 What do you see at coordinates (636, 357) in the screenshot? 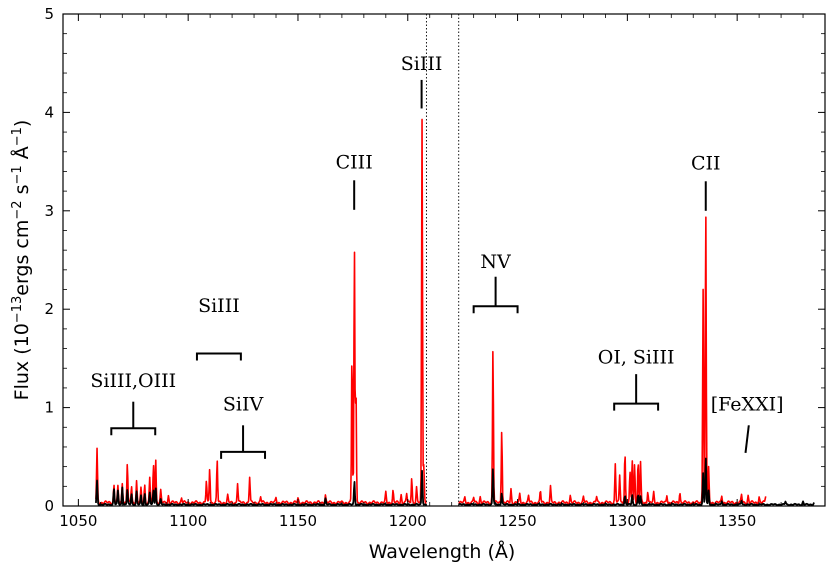
I see `line-label-oi-siii: OI, SiIII` at bounding box center [636, 357].